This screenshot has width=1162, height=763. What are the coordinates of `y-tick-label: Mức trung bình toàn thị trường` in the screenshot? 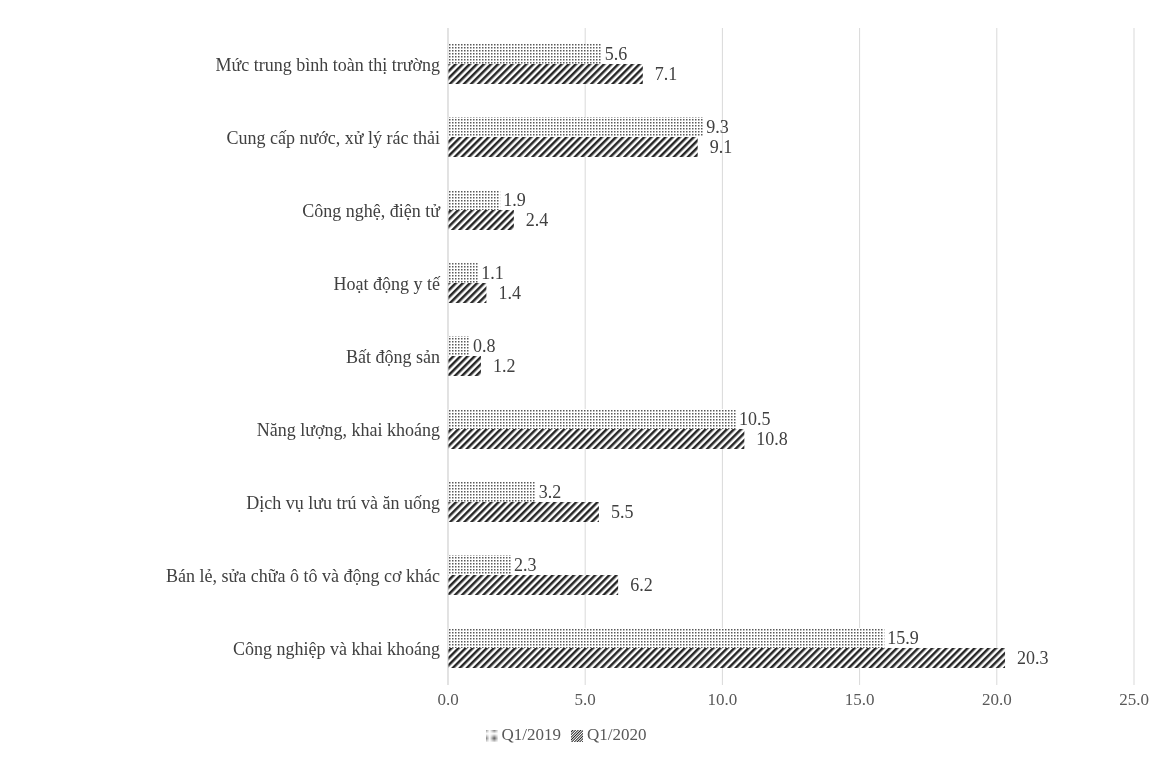 It's located at (327, 64).